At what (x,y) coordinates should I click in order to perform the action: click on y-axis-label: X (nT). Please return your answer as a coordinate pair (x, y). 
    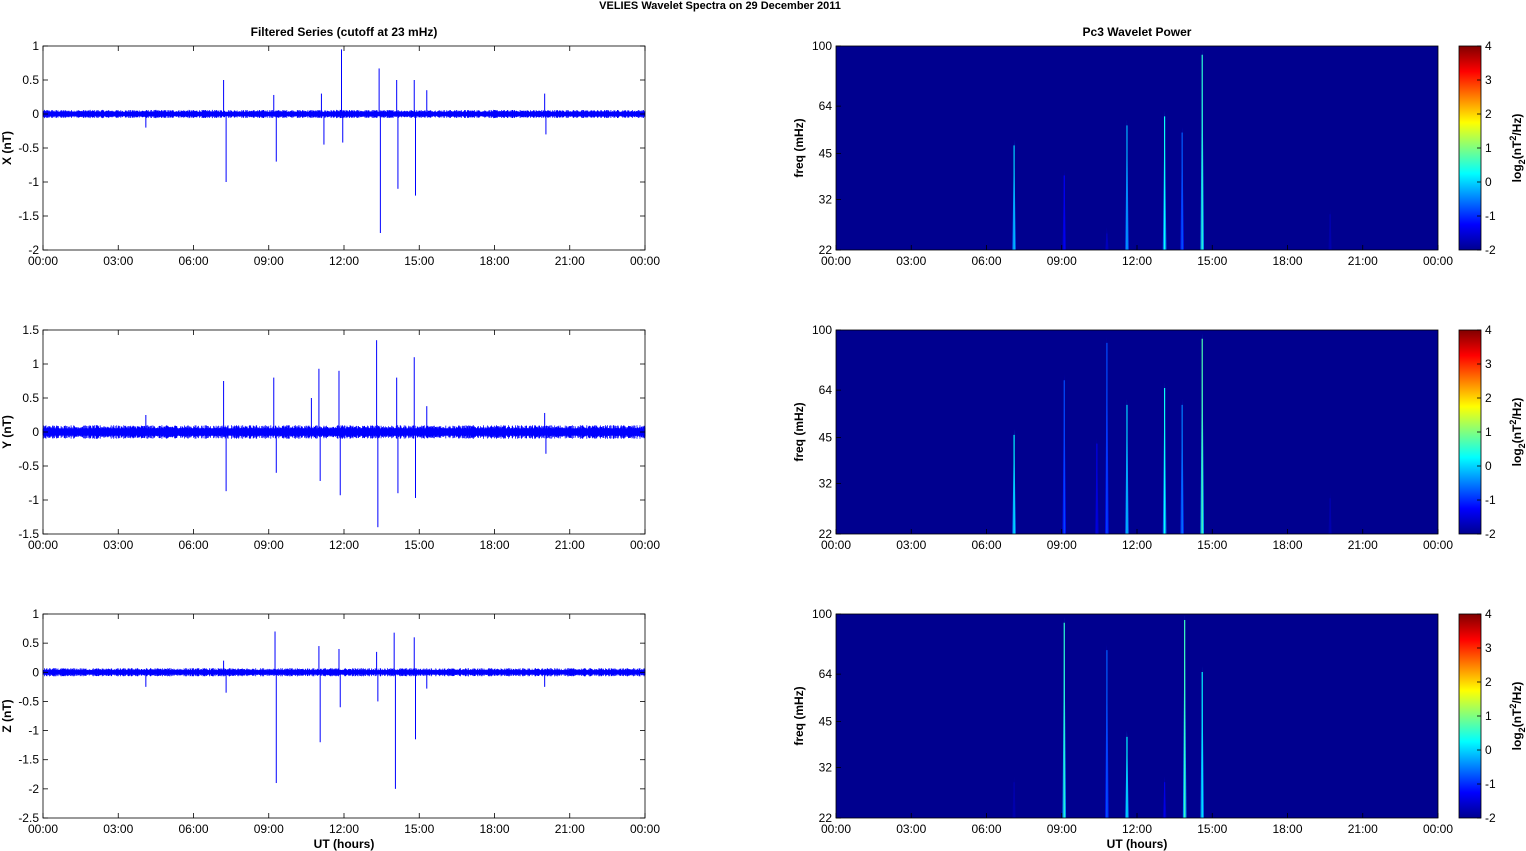
    Looking at the image, I should click on (7, 148).